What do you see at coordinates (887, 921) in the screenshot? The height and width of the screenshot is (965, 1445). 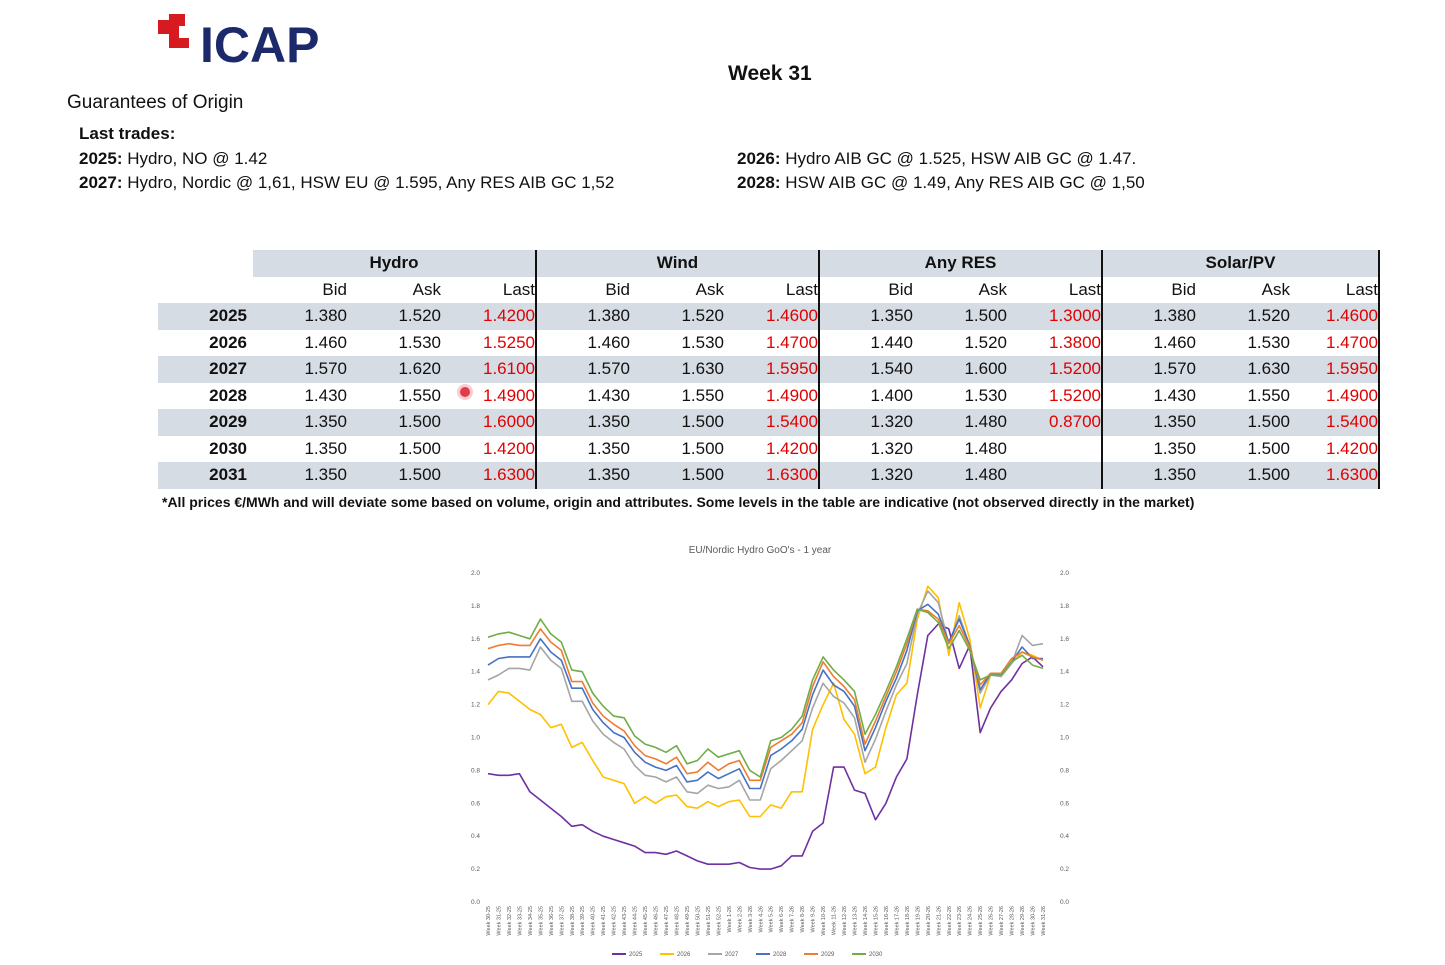 I see `x-tick-label: Week 16-26` at bounding box center [887, 921].